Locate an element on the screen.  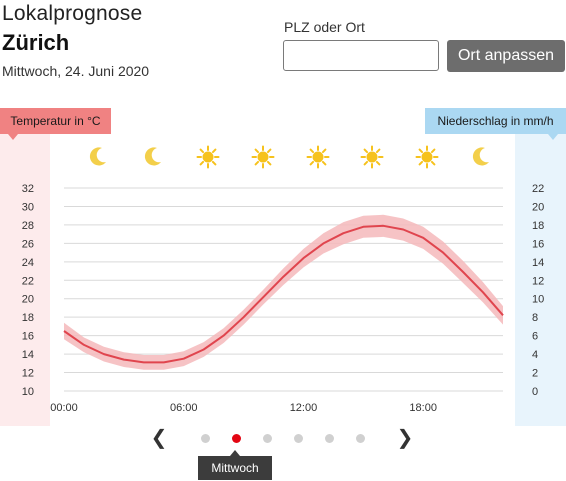
precipitation-axis-band is located at coordinates (540, 280).